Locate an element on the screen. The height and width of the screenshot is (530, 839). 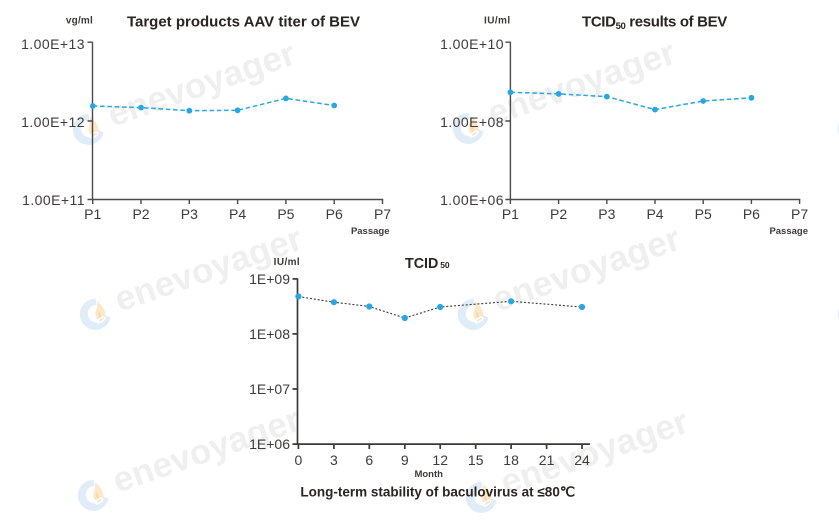
svg-text: 3 is located at coordinates (334, 460).